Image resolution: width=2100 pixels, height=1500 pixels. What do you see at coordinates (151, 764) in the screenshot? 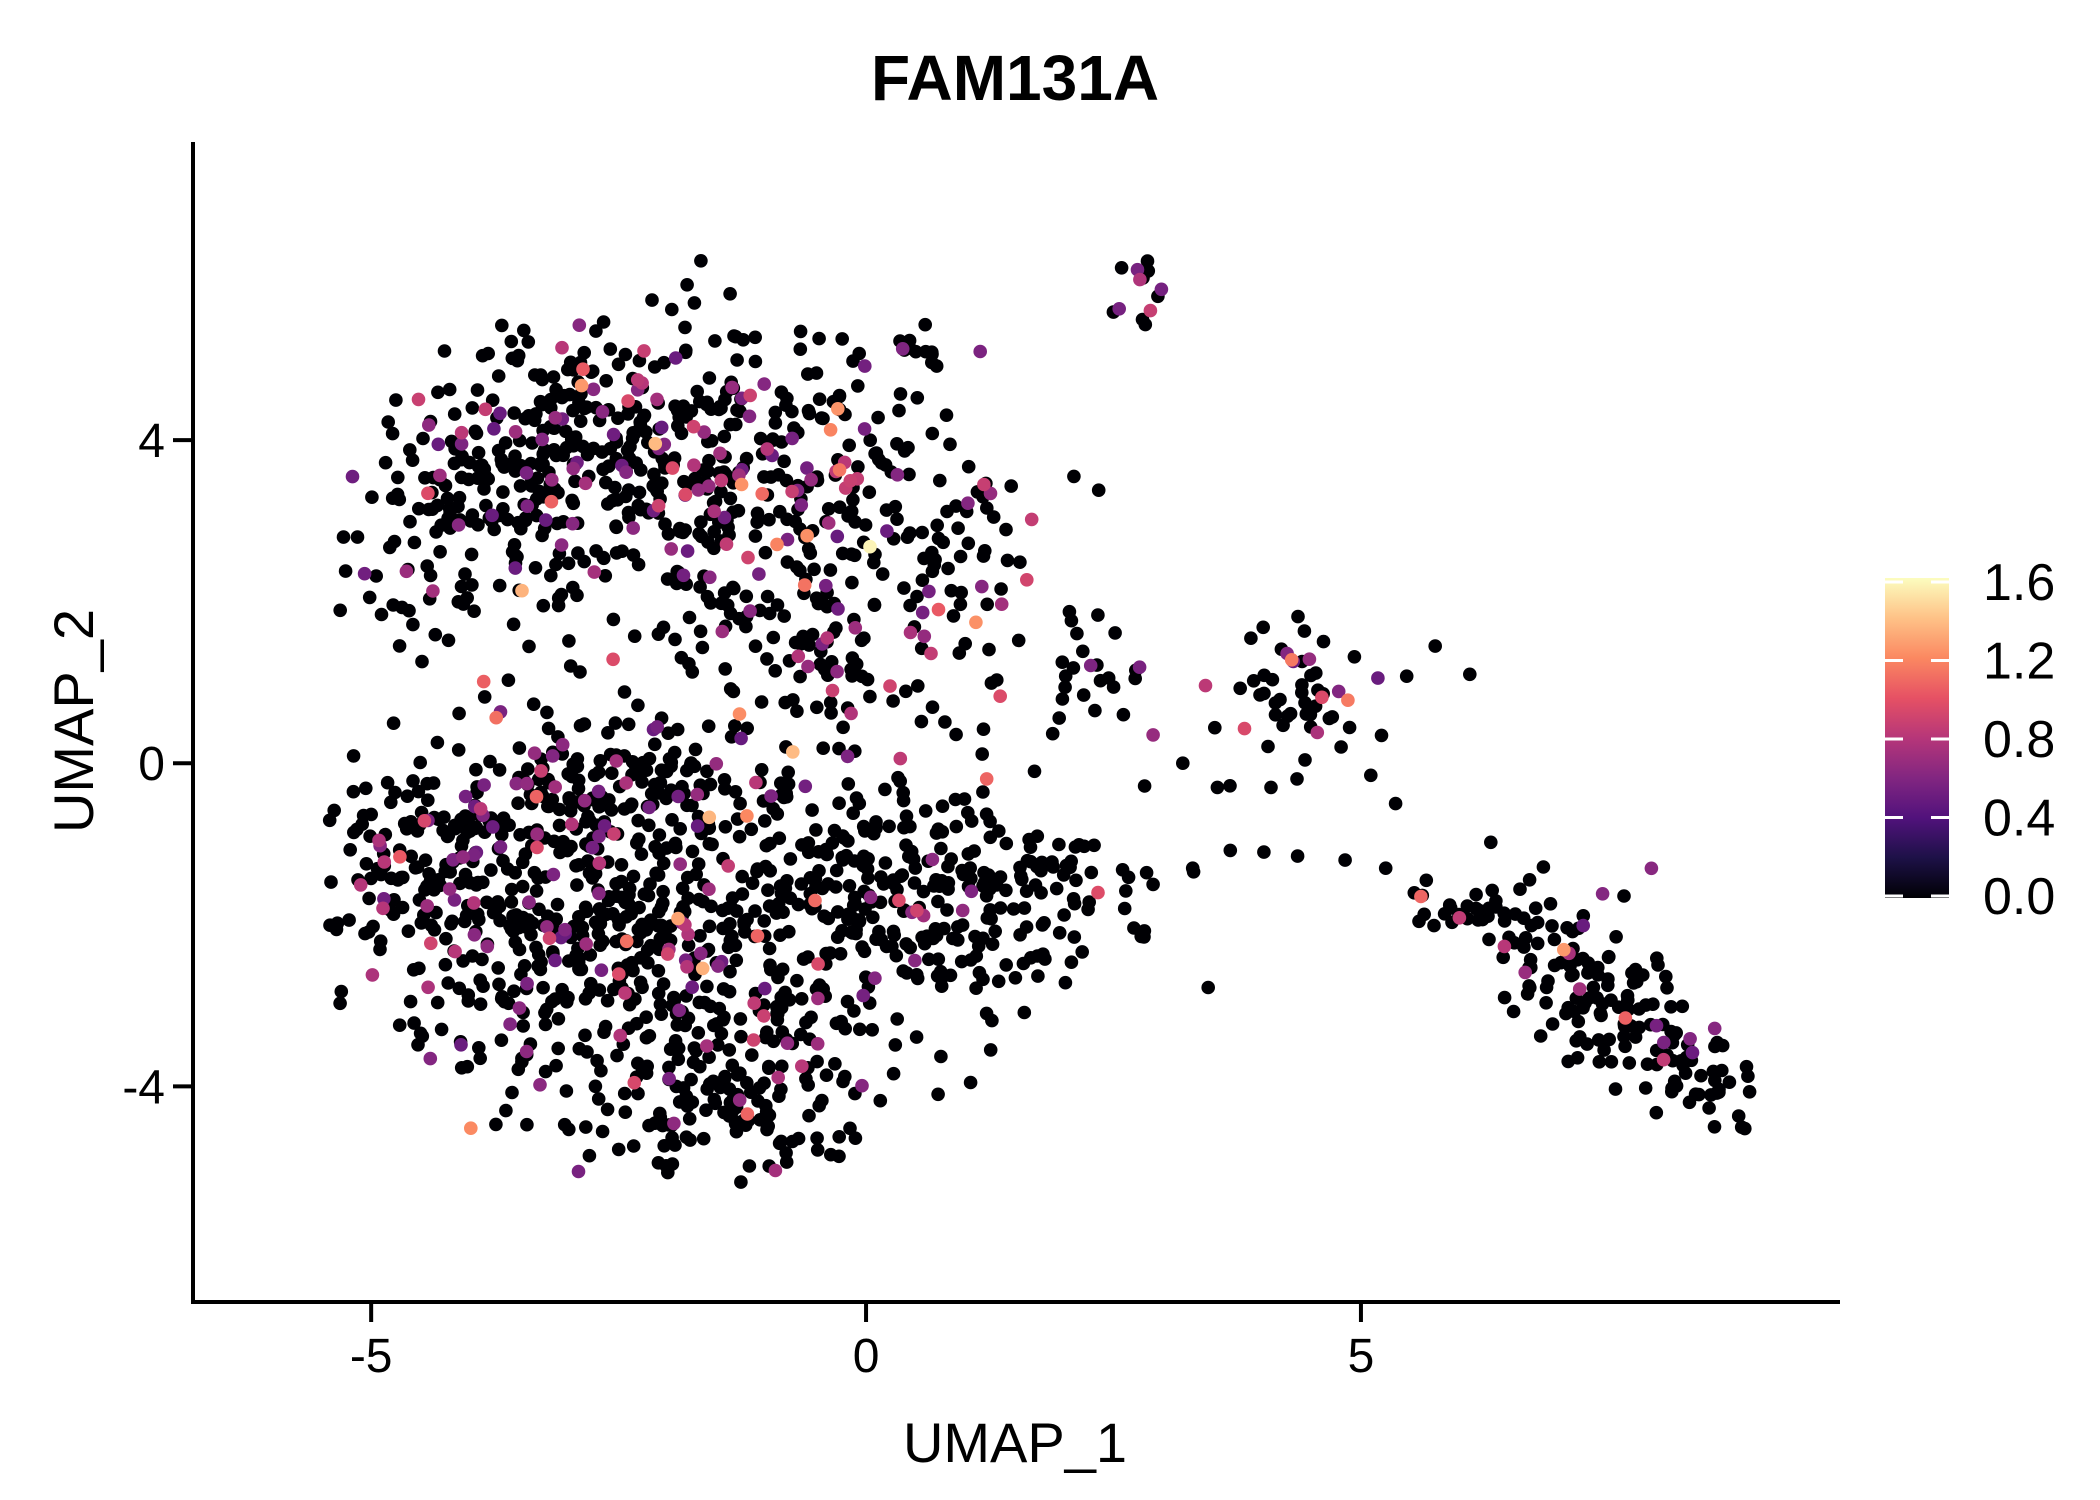
I see `y-tick-label: 0` at bounding box center [151, 764].